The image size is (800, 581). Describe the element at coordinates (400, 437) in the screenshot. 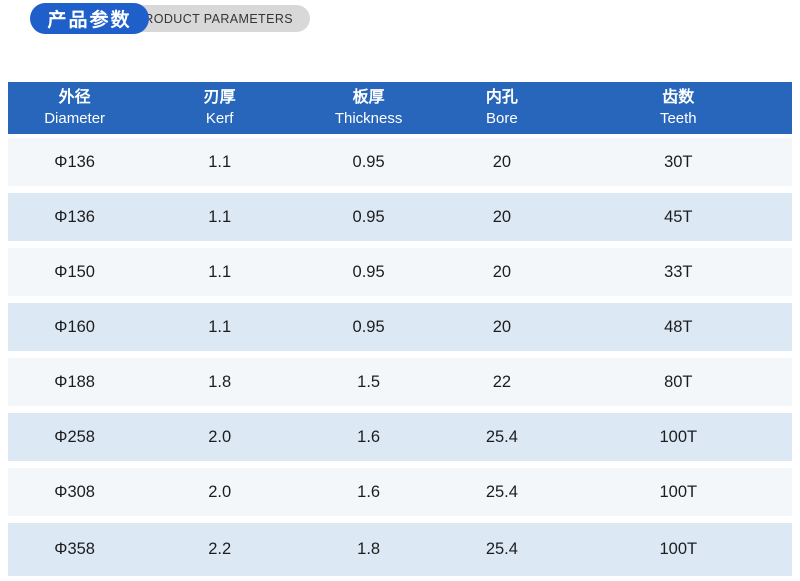

I see `table-row: Φ258 2.0 1.6 25.4 100T` at that location.